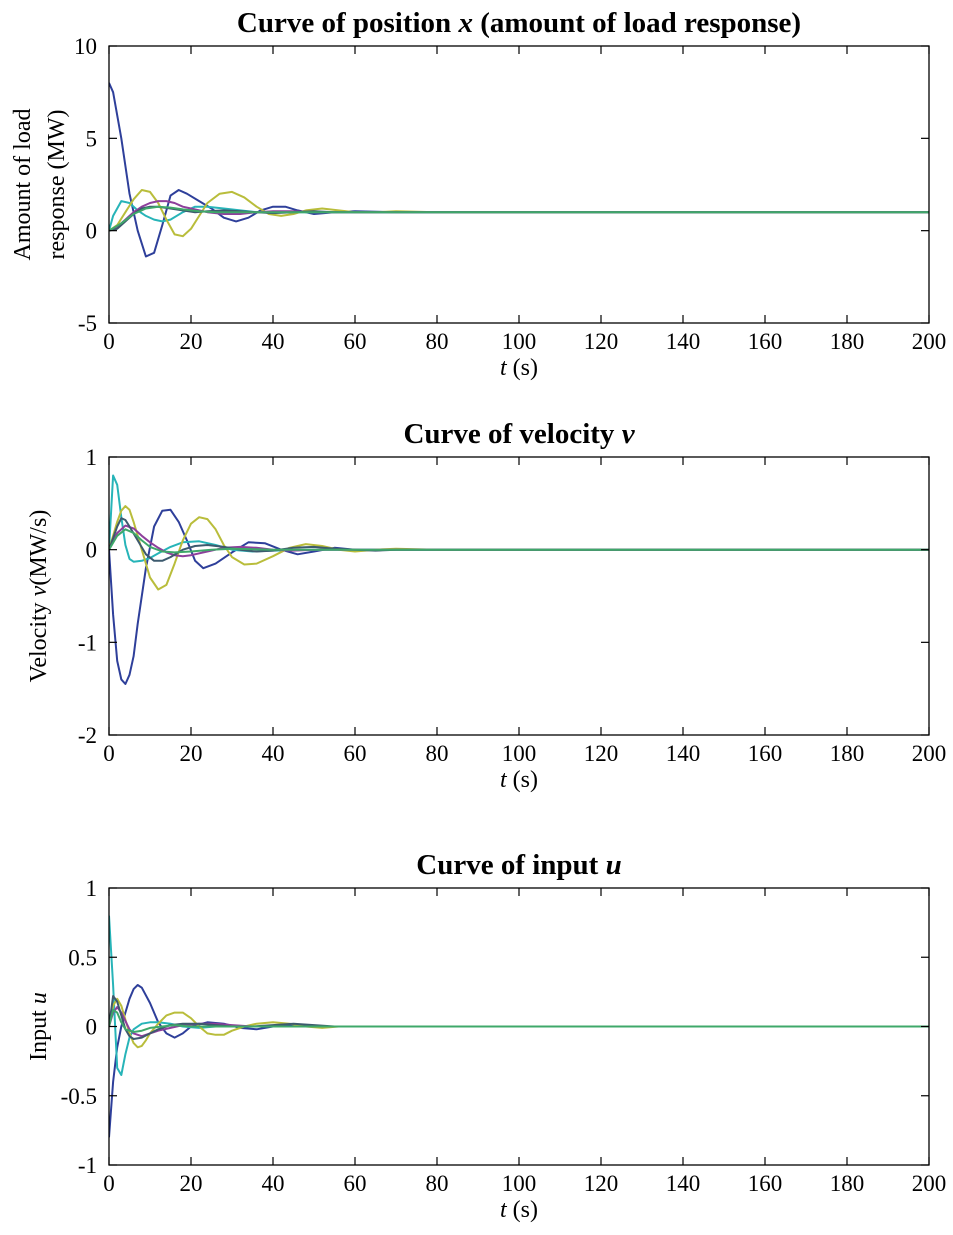 Image resolution: width=953 pixels, height=1235 pixels. Describe the element at coordinates (87, 323) in the screenshot. I see `y-tick-label: -5` at that location.